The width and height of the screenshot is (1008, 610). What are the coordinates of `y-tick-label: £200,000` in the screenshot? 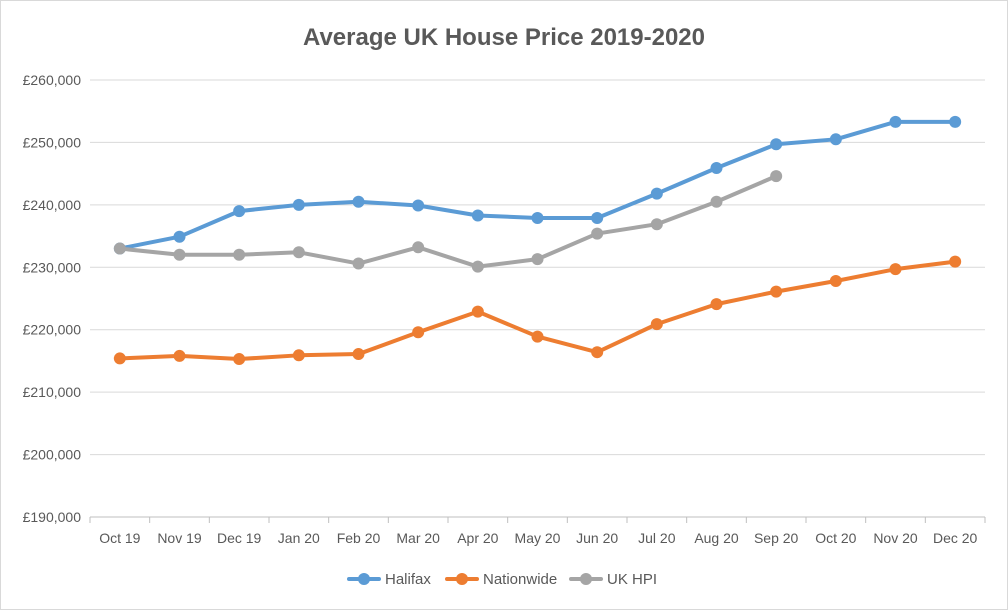 It's located at (52, 455).